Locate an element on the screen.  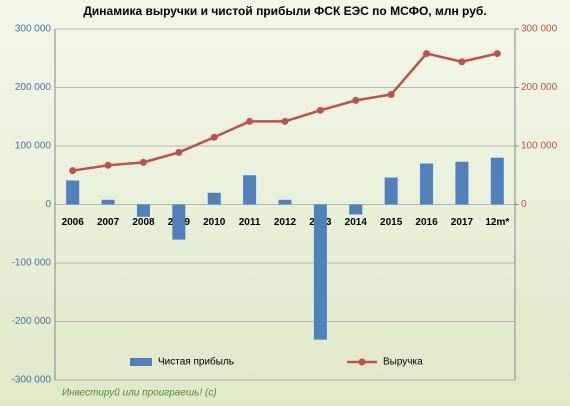
x-tick-label: 2012 is located at coordinates (285, 222).